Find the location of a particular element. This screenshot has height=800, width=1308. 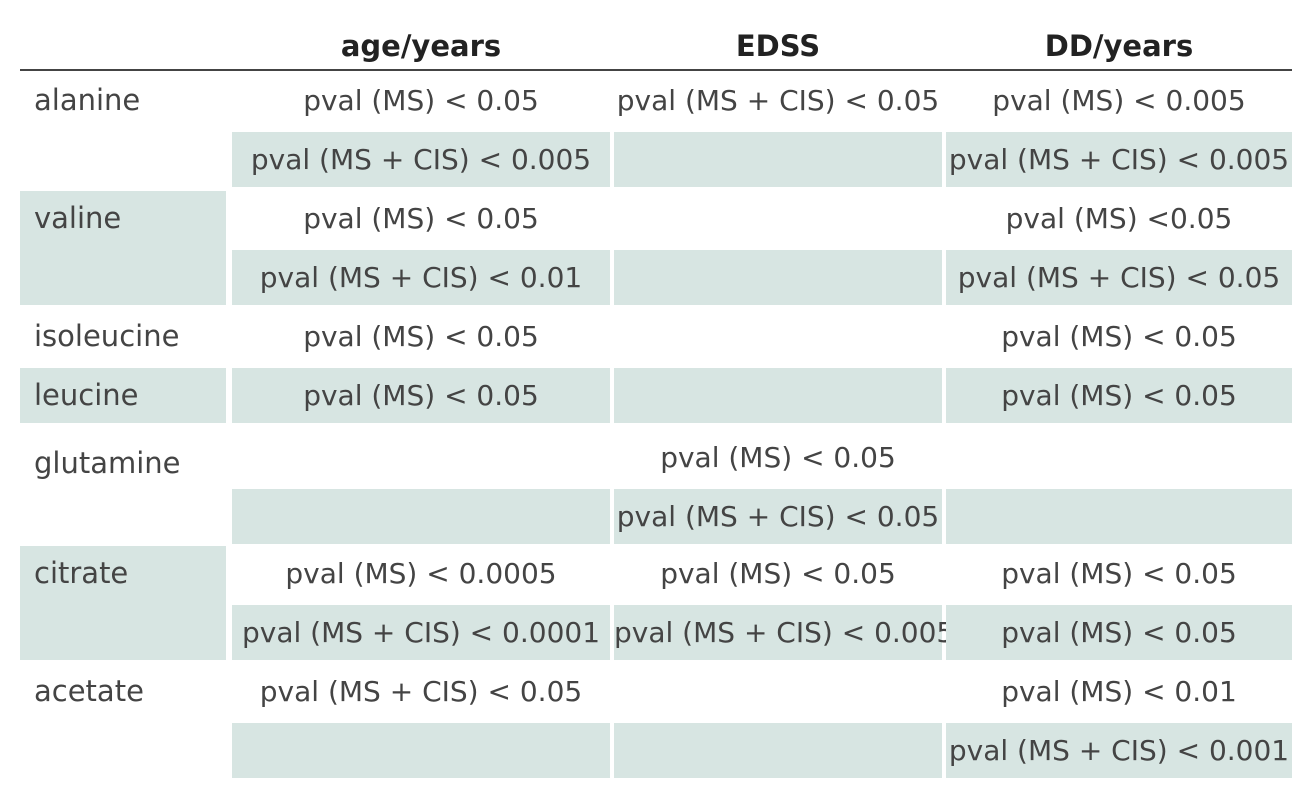

header-edss: EDSS is located at coordinates (778, 46).